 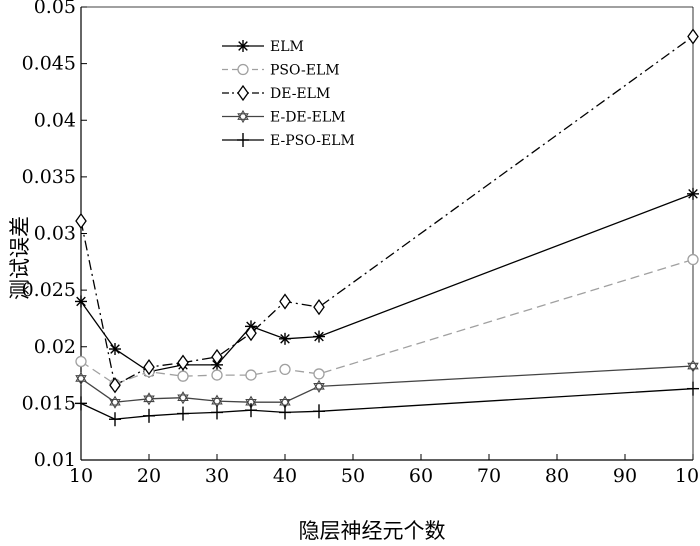 I want to click on y-tick-label: 0.045, so click(x=49, y=64).